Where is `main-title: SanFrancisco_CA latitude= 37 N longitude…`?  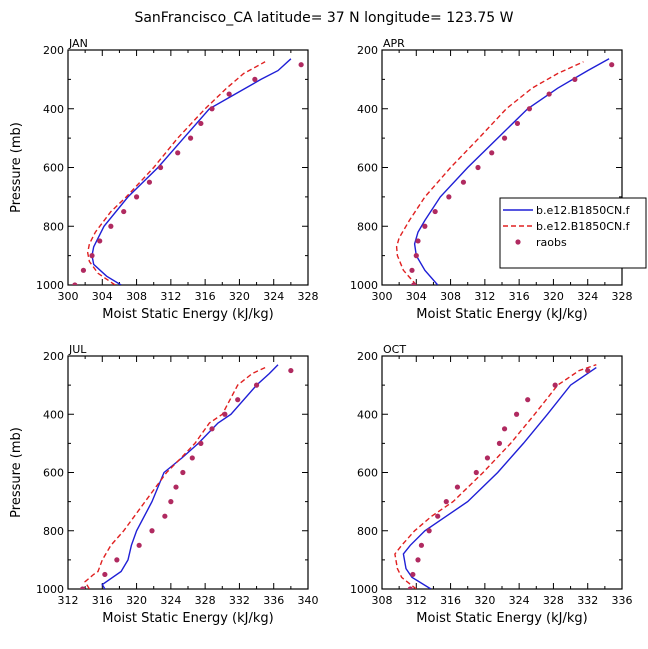
main-title: SanFrancisco_CA latitude= 37 N longitude… is located at coordinates (323, 18).